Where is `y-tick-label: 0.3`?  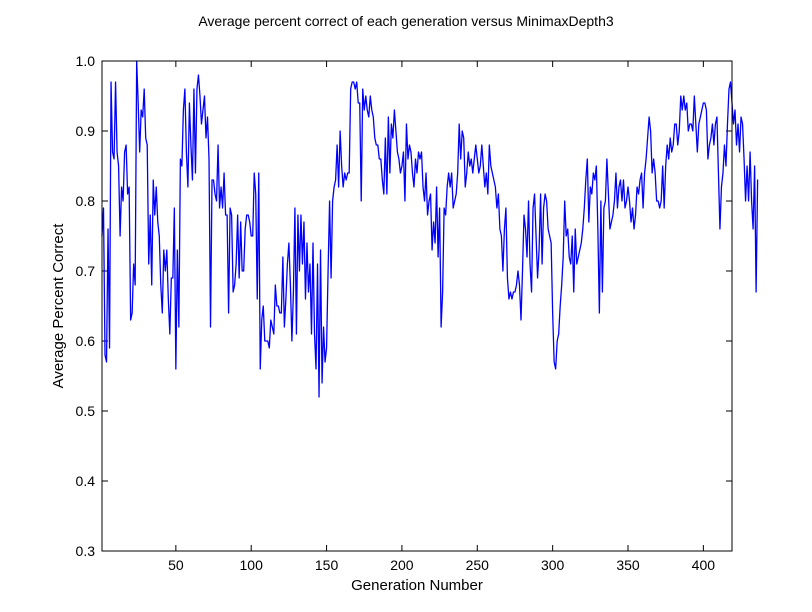
y-tick-label: 0.3 is located at coordinates (86, 551).